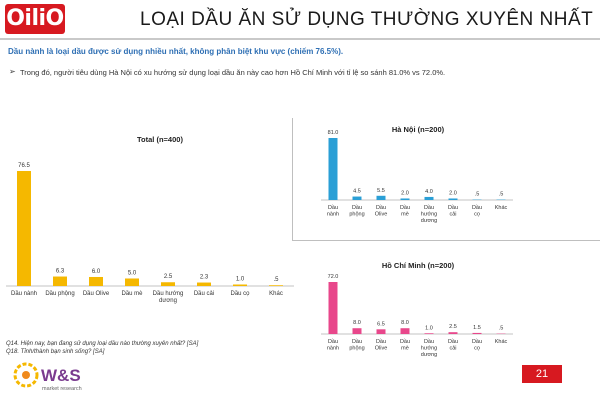 The height and width of the screenshot is (400, 600). I want to click on data-label: 76.5, so click(24, 166).